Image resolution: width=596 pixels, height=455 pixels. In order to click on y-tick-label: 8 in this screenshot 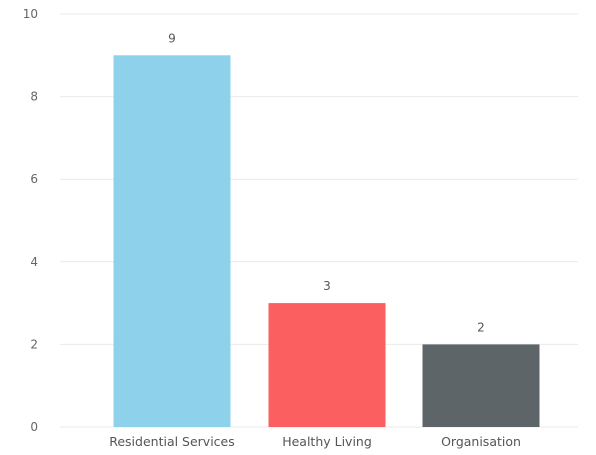, I will do `click(34, 97)`.